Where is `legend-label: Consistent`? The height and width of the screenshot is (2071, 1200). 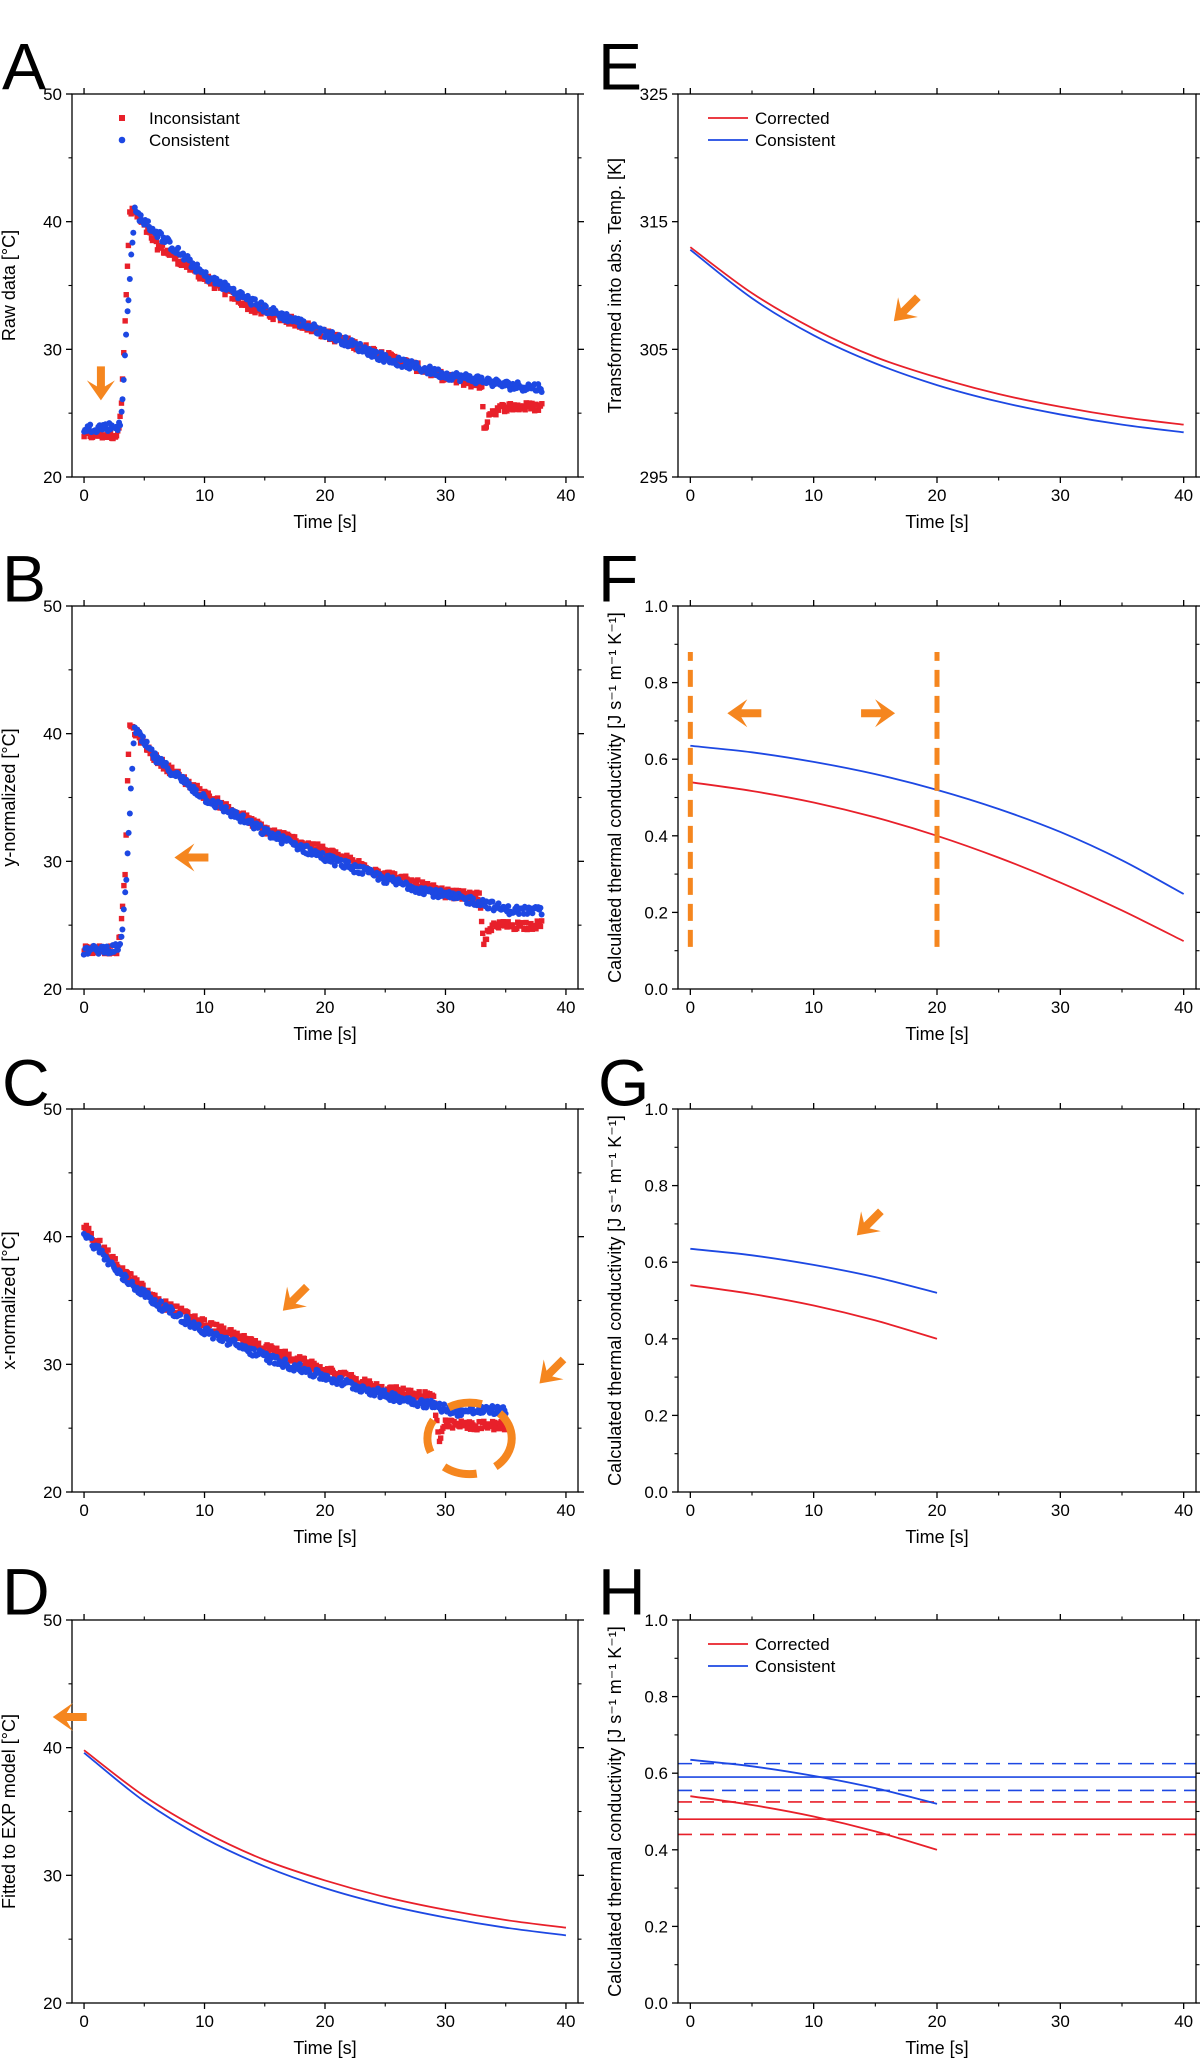 legend-label: Consistent is located at coordinates (189, 140).